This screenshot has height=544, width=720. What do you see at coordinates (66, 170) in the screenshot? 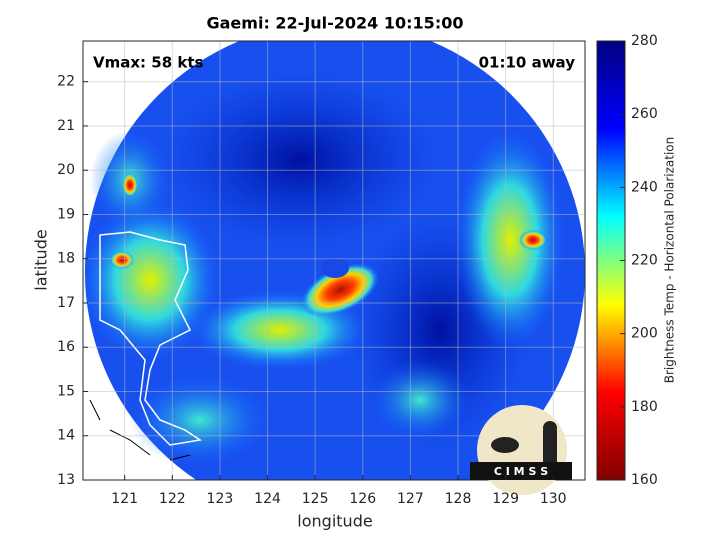
I see `y-tick-label: 20` at bounding box center [66, 170].